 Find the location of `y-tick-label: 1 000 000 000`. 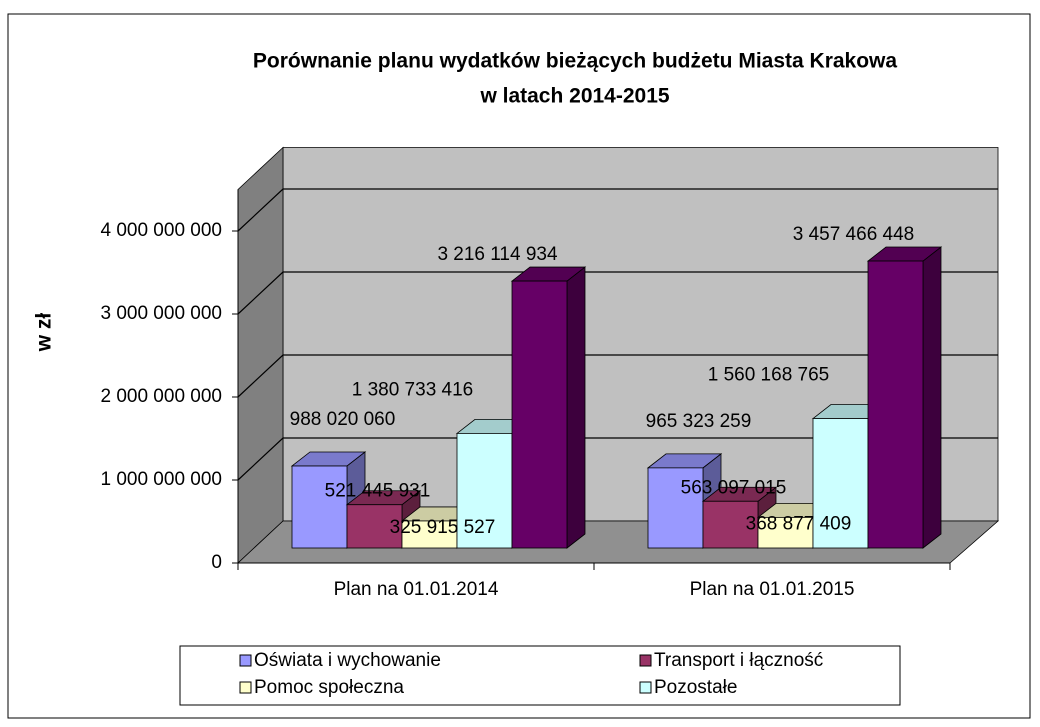

y-tick-label: 1 000 000 000 is located at coordinates (161, 479).